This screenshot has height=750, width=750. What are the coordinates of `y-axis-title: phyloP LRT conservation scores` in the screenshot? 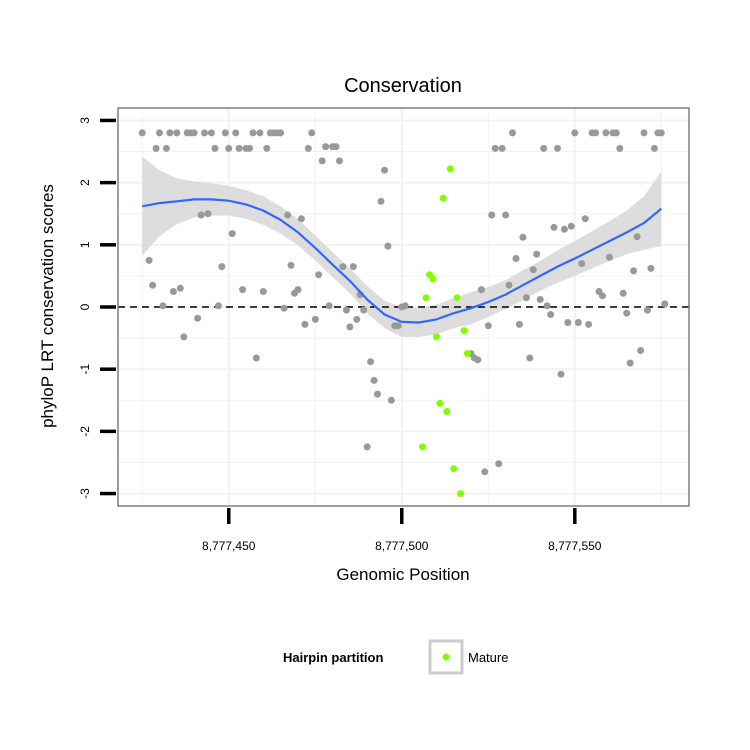 It's located at (47, 306).